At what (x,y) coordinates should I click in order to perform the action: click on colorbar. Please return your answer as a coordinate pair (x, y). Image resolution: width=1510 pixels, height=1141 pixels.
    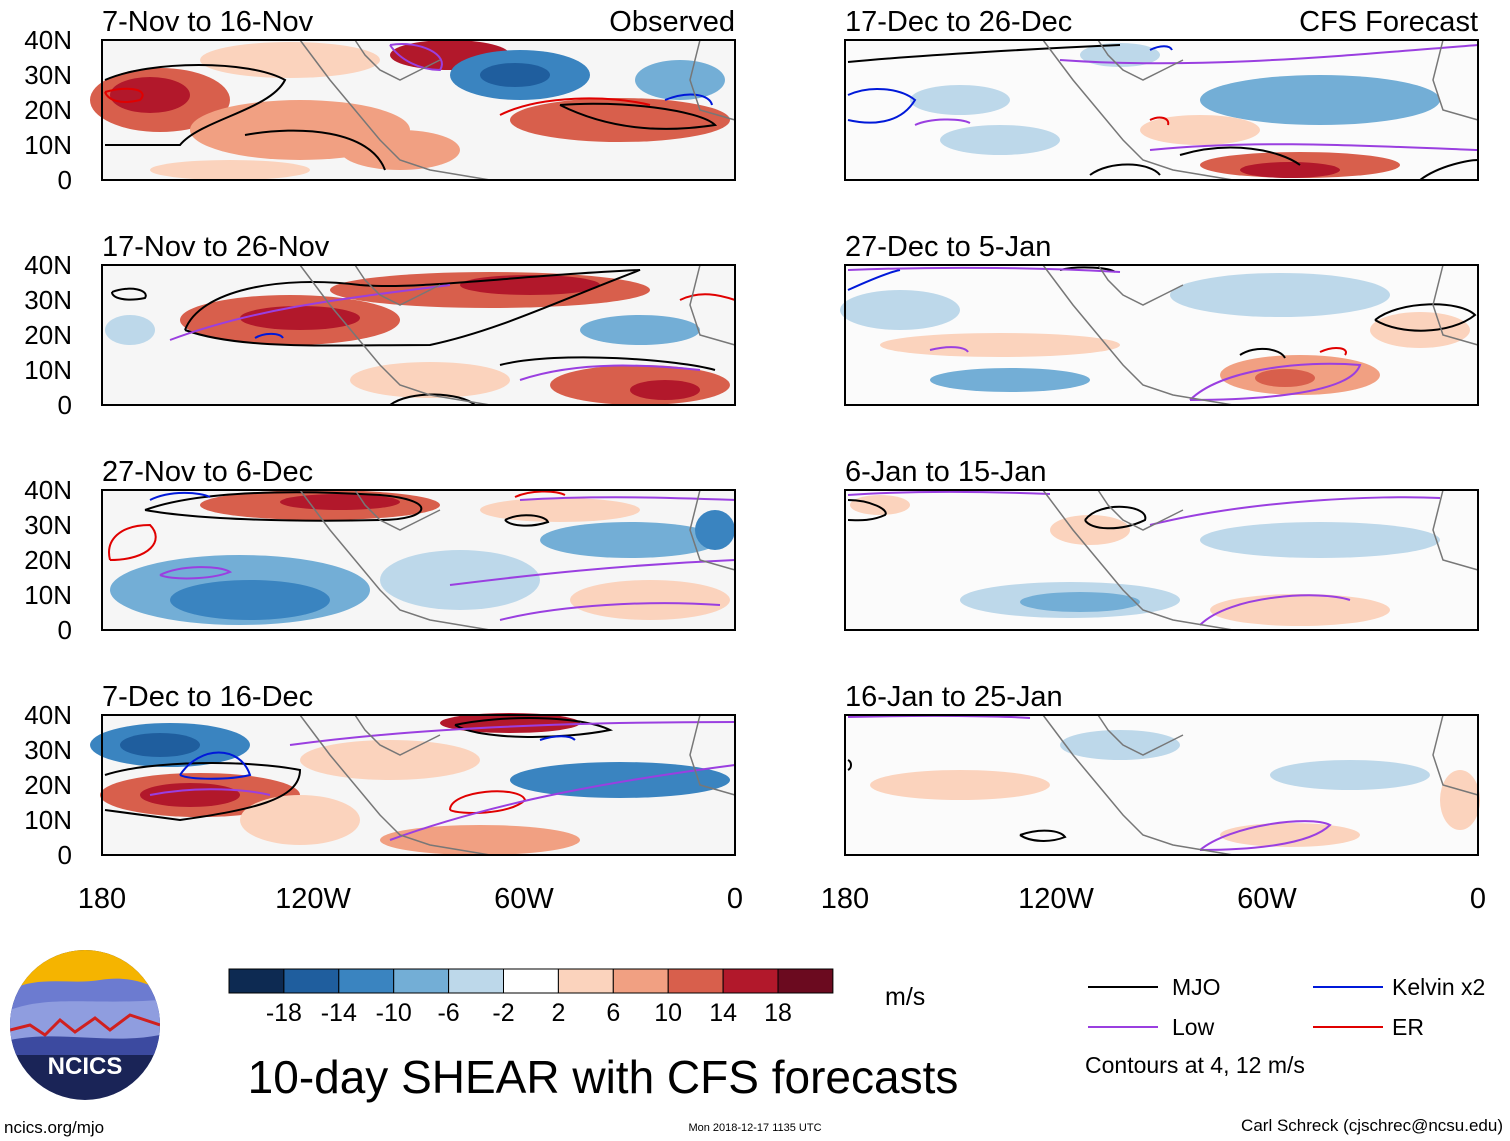
    Looking at the image, I should click on (531, 981).